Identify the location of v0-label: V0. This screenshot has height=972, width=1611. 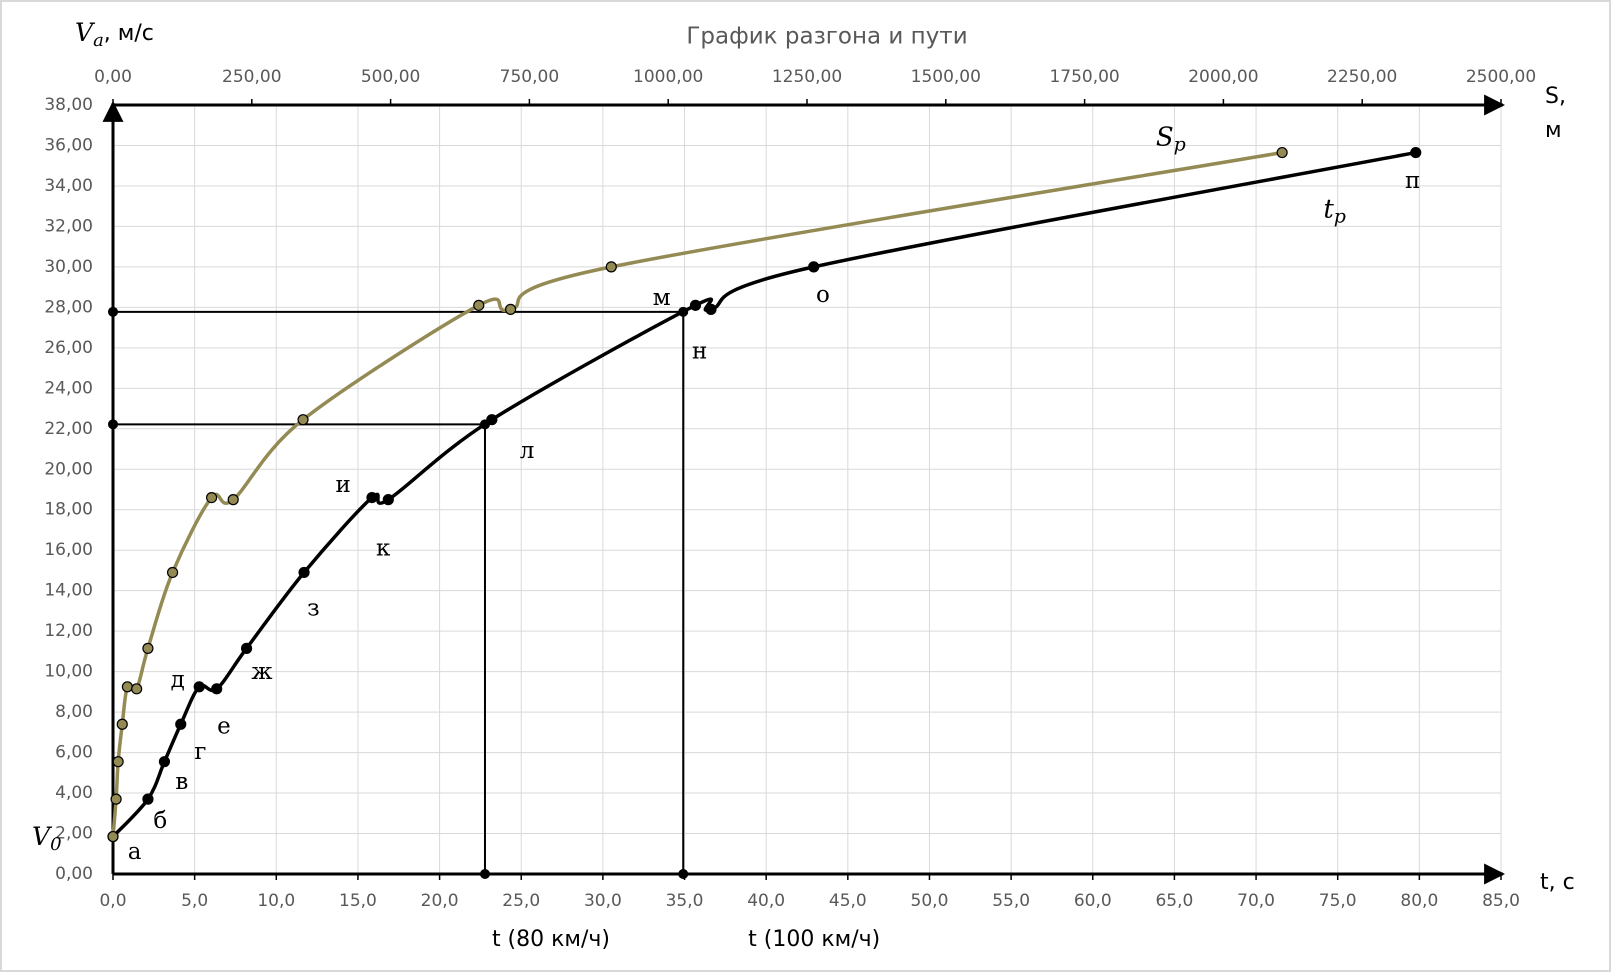
(47, 839).